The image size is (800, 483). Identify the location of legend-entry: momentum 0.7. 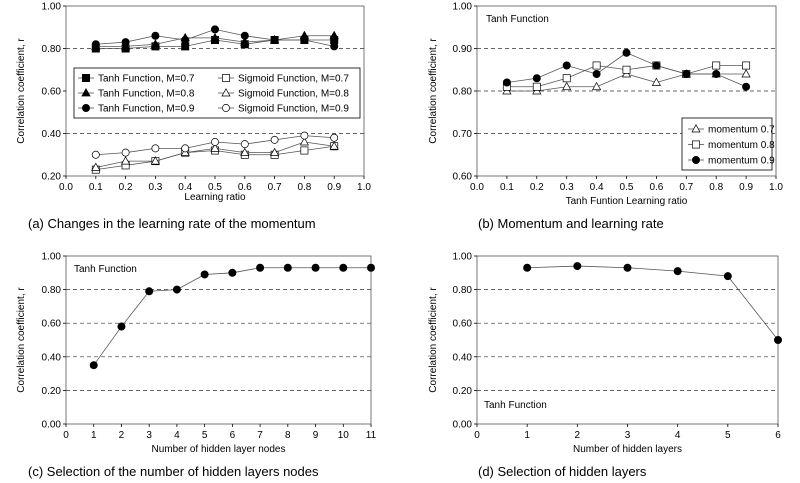
(741, 130).